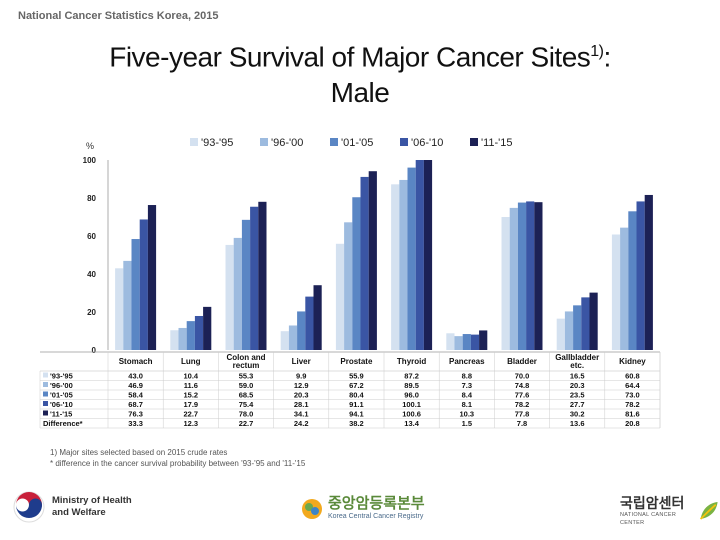  Describe the element at coordinates (246, 414) in the screenshot. I see `table-cell: 78.0` at that location.